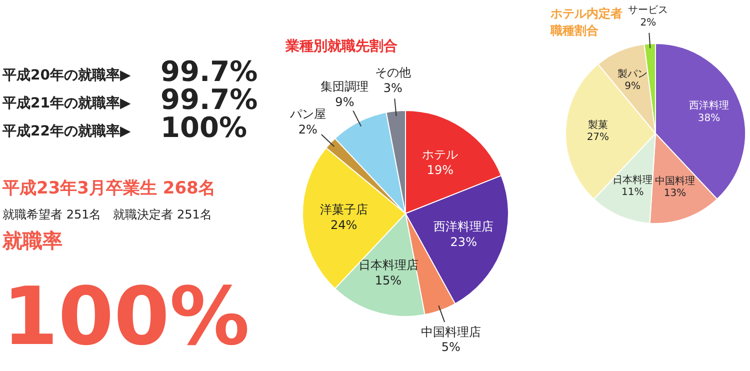 This screenshot has width=750, height=371. What do you see at coordinates (440, 170) in the screenshot?
I see `data-label: 19%` at bounding box center [440, 170].